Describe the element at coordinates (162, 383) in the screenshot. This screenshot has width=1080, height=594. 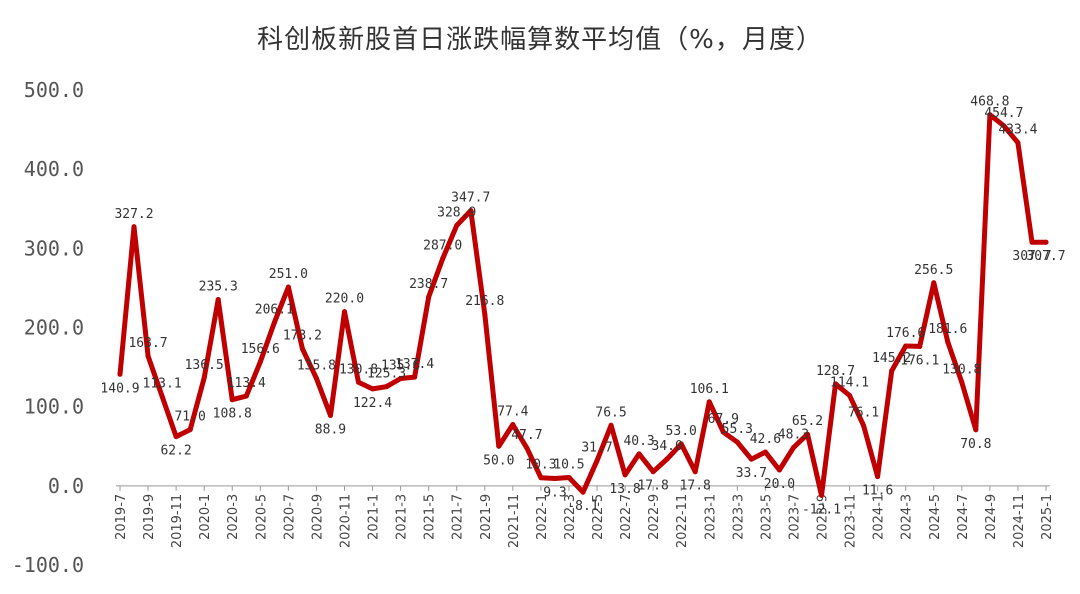
I see `data-label: 113.1` at that location.